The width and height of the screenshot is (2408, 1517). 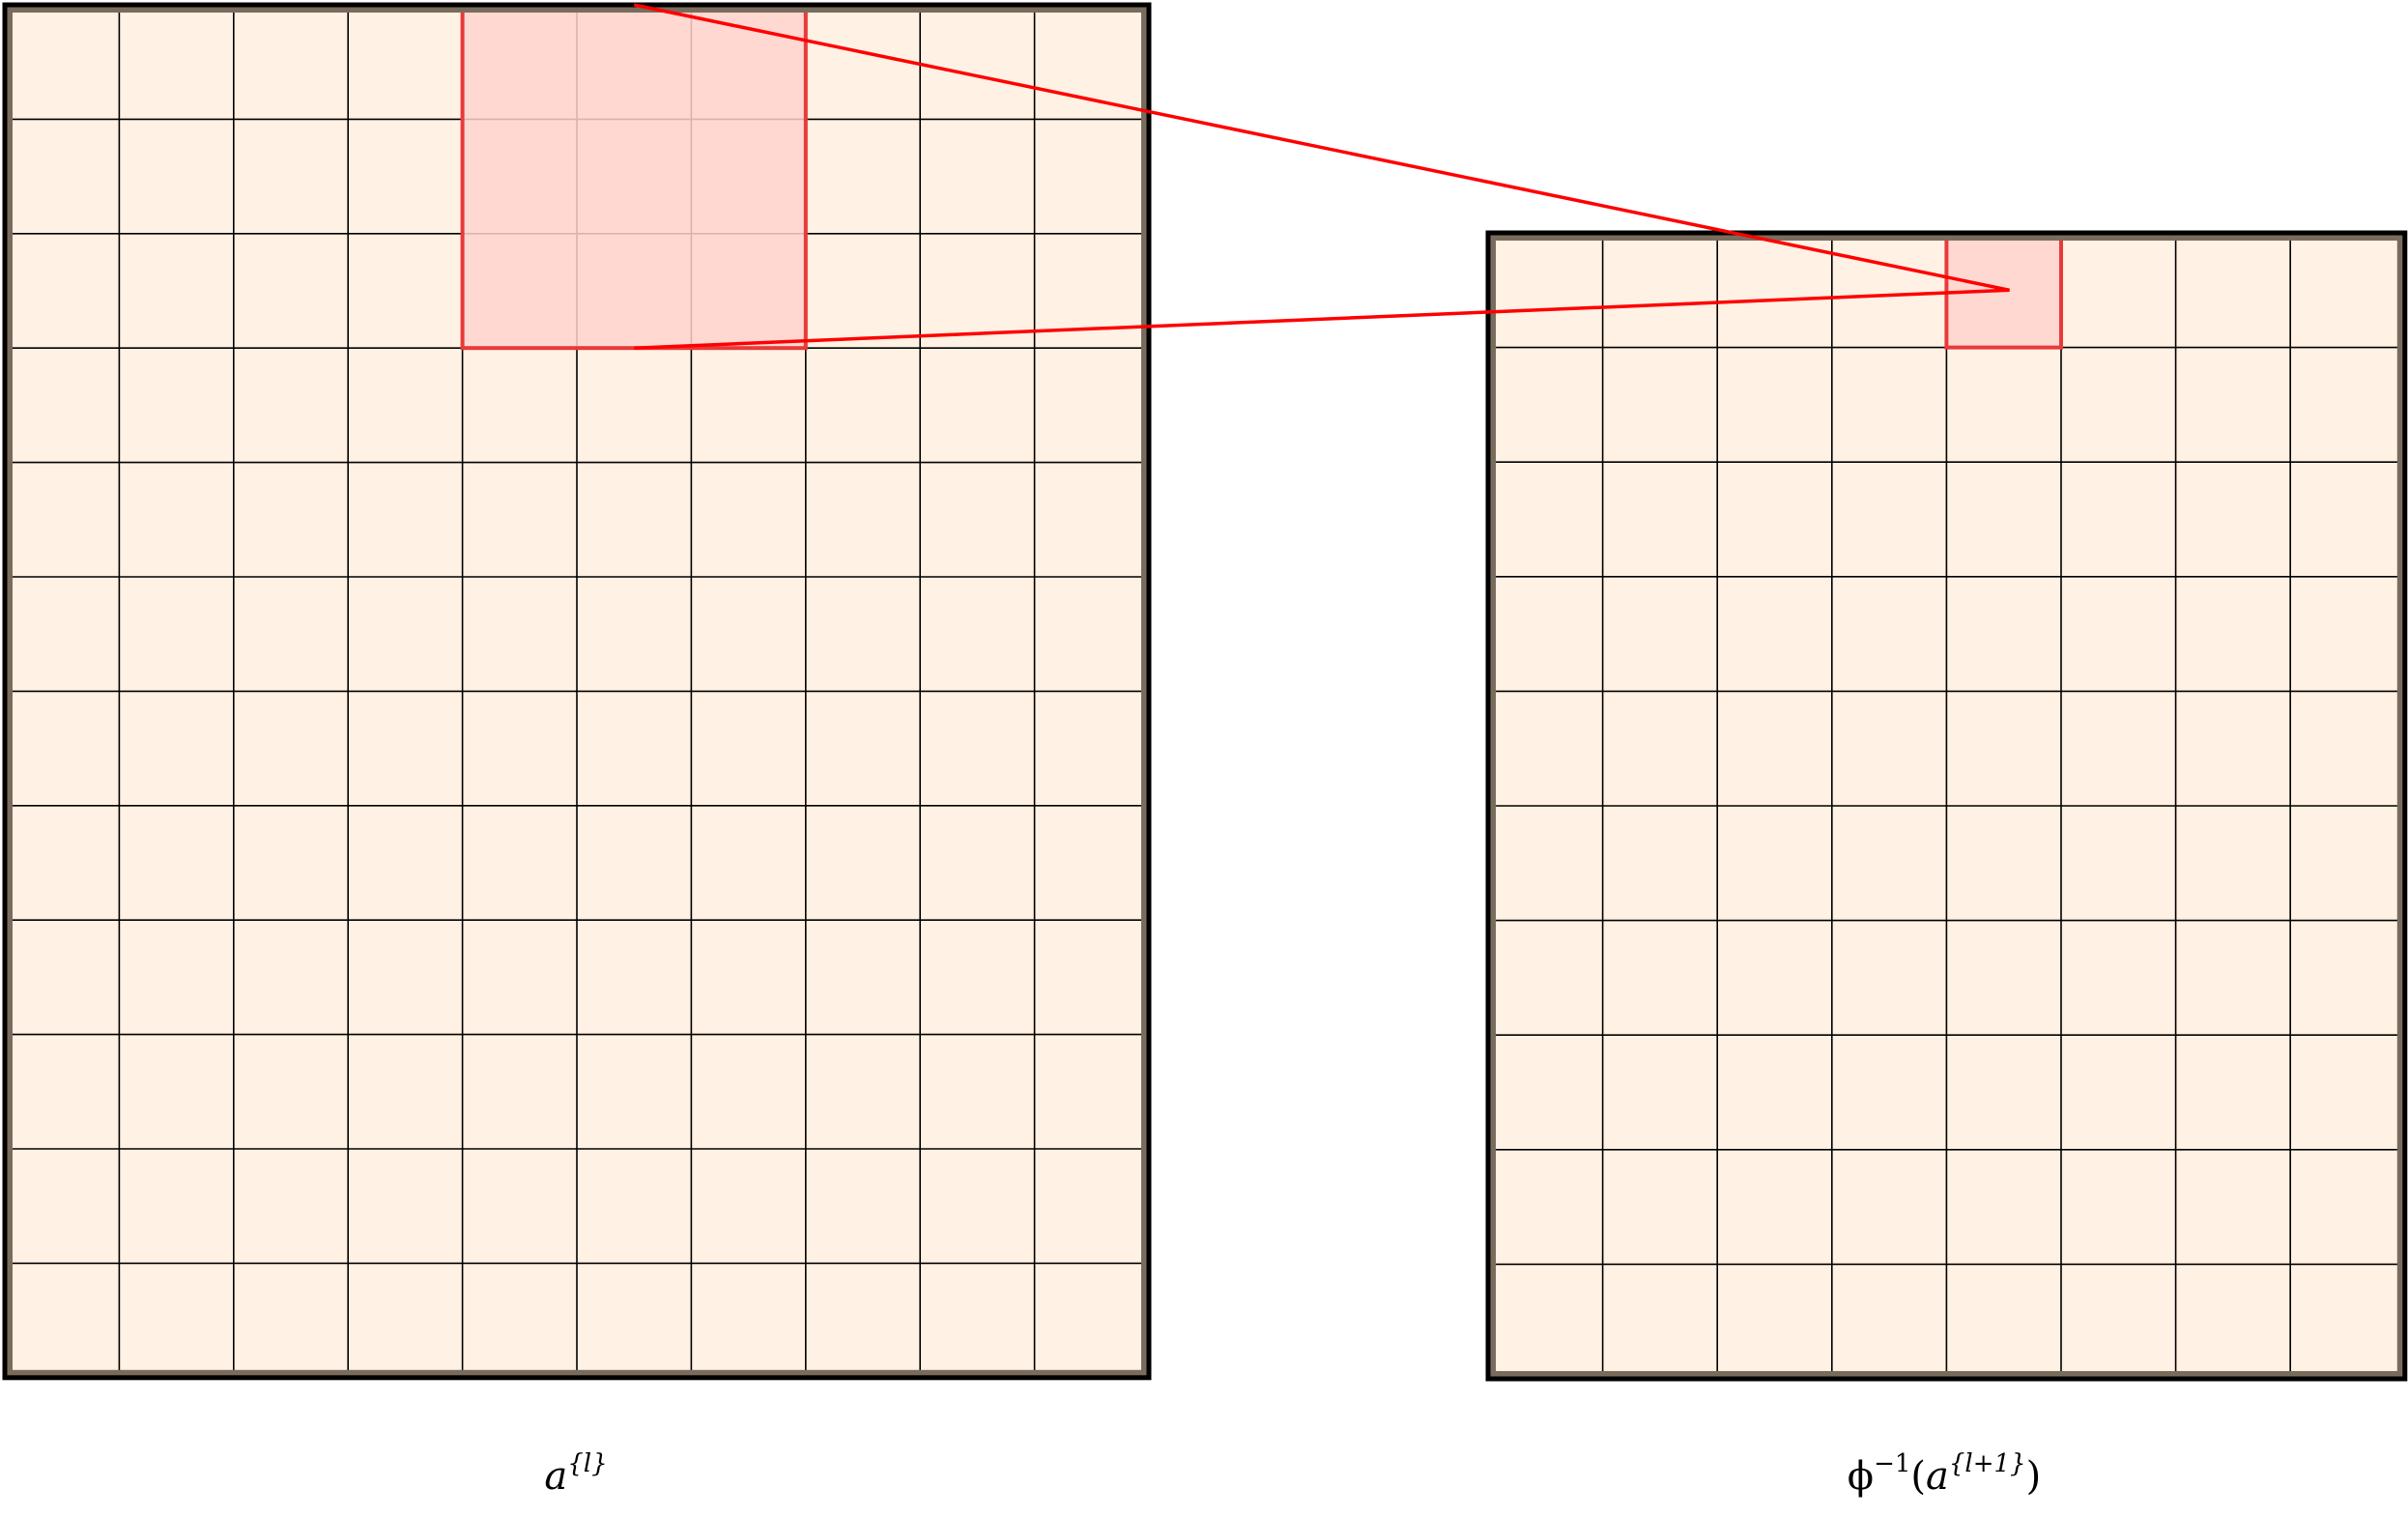 I want to click on phi-symbol: ϕ, so click(x=1861, y=1476).